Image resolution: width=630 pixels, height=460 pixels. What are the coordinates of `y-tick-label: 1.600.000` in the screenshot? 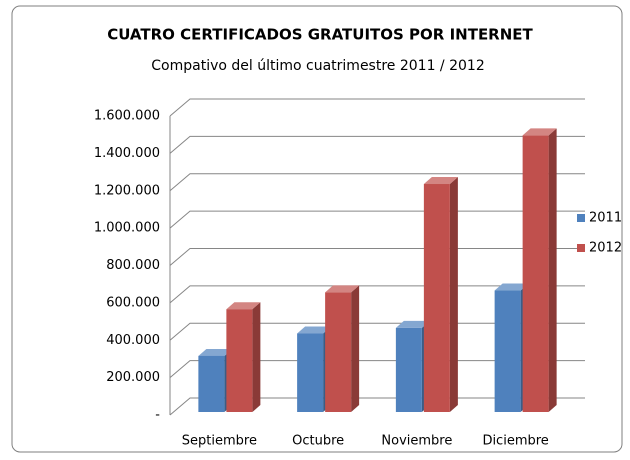 It's located at (127, 116).